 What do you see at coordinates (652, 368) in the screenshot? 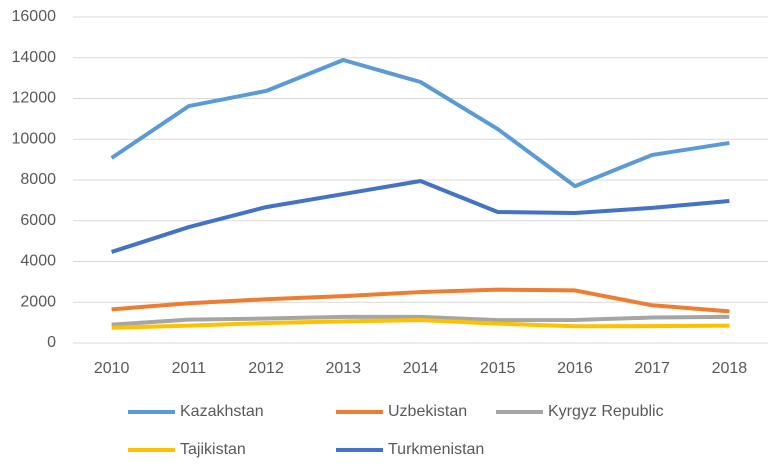
I see `x-tick-label: 2017` at bounding box center [652, 368].